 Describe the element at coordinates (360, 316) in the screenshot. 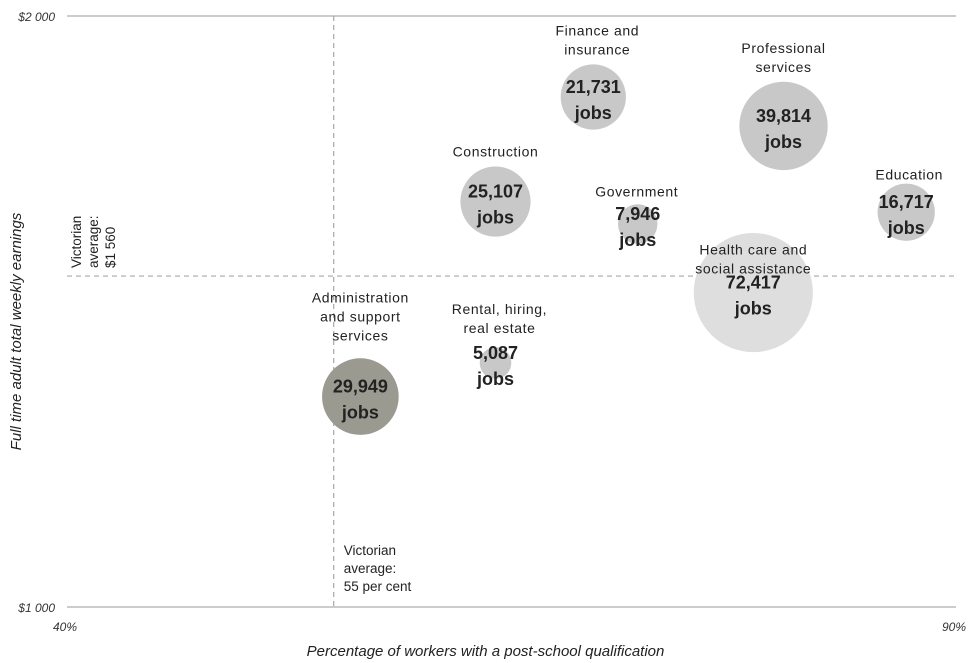

I see `bubble-category-administration-and-support-services: Administration and support services` at that location.